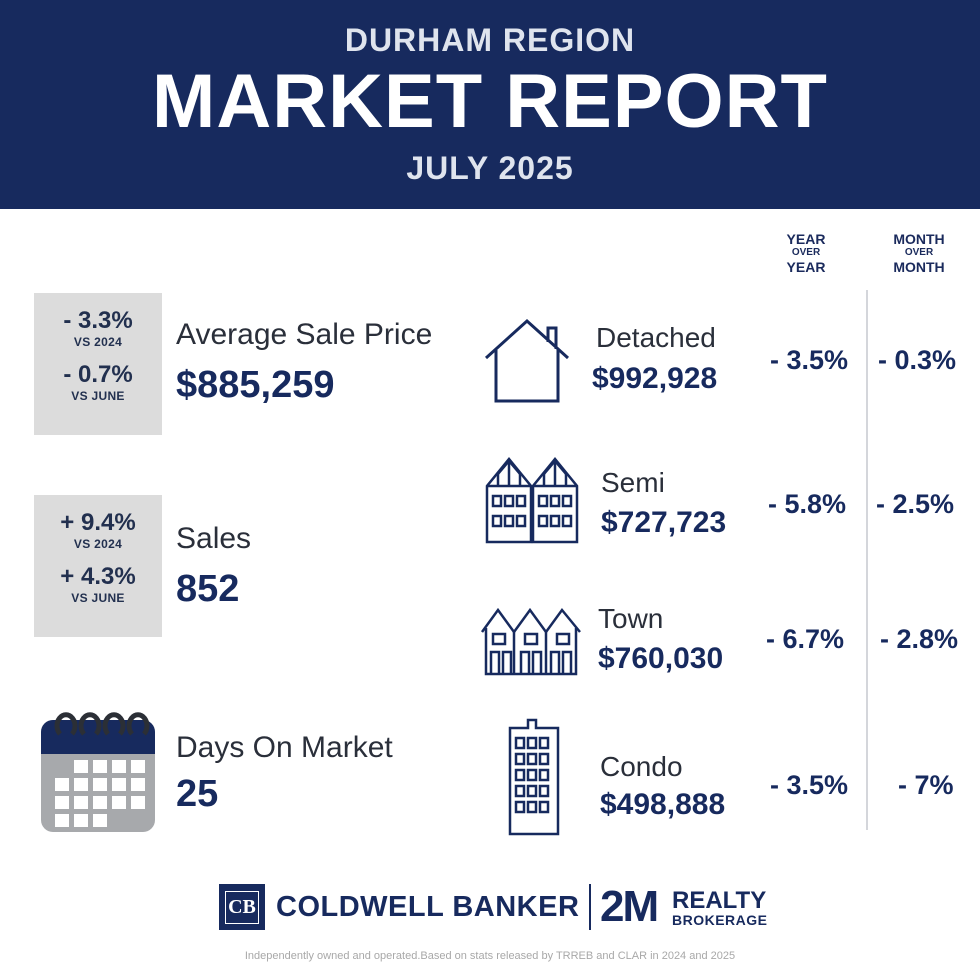 Image resolution: width=980 pixels, height=980 pixels. What do you see at coordinates (919, 639) in the screenshot?
I see `town-mom: - 2.8%` at bounding box center [919, 639].